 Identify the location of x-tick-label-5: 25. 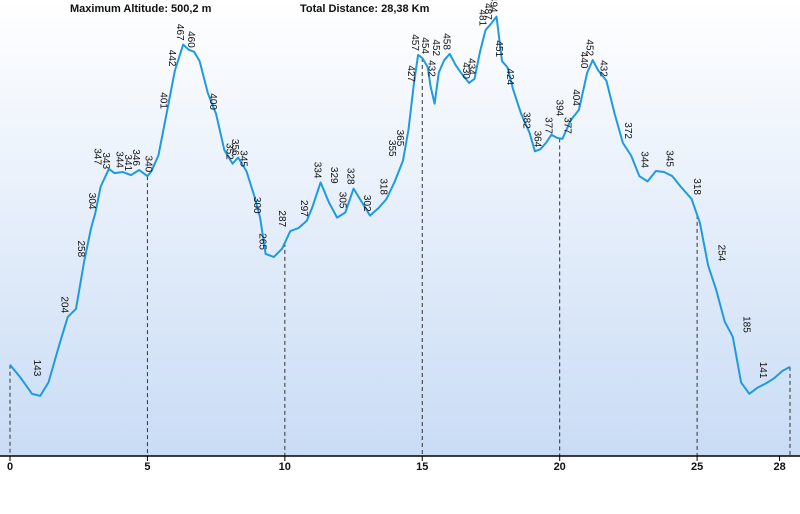
(697, 467).